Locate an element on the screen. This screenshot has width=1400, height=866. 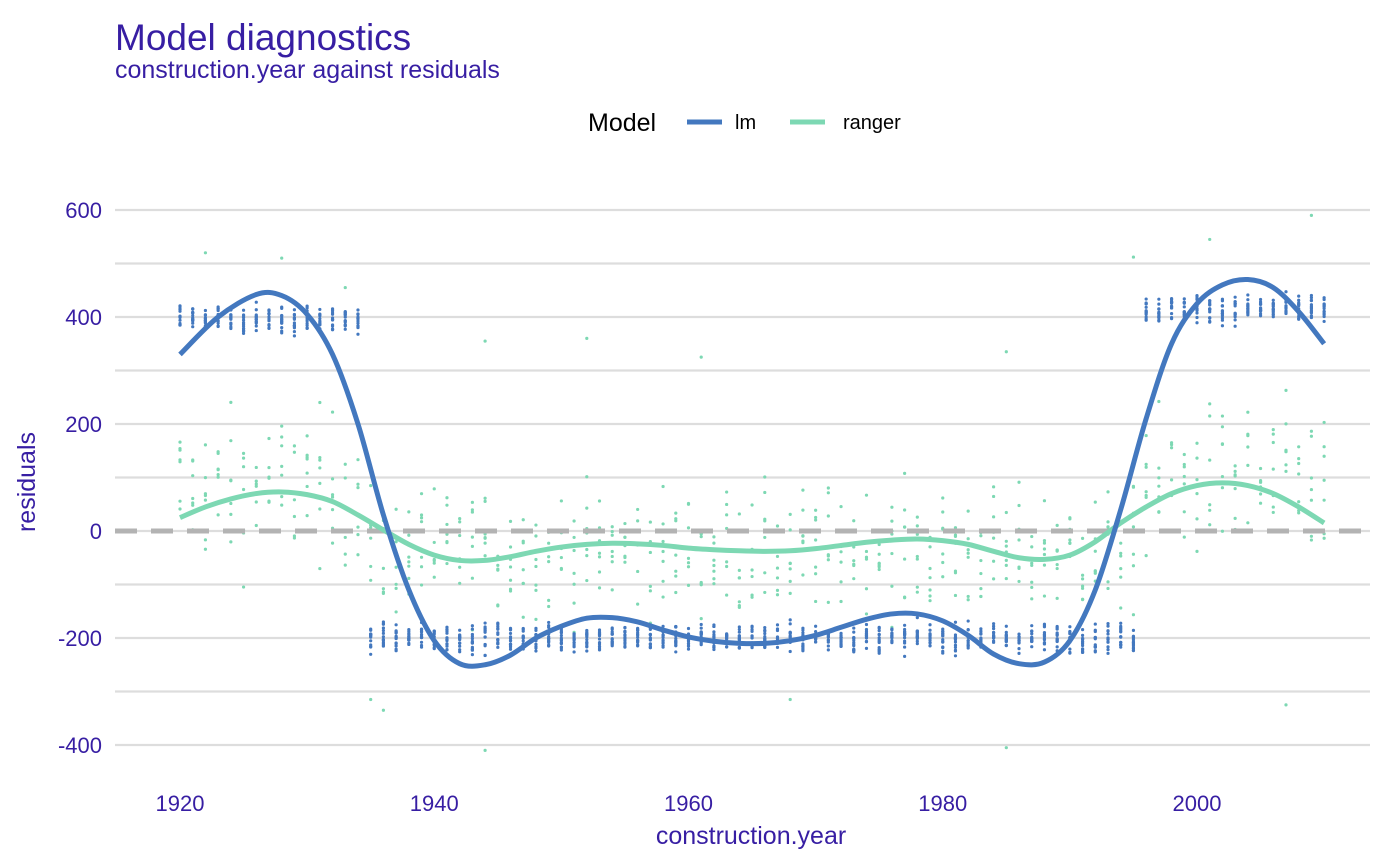
x-tick-label: 1980 is located at coordinates (942, 803).